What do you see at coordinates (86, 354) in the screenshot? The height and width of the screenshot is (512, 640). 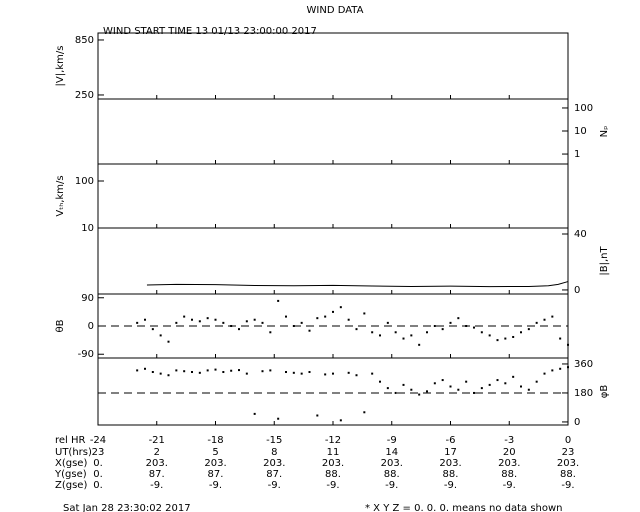 I see `y-tick-label: -90` at bounding box center [86, 354].